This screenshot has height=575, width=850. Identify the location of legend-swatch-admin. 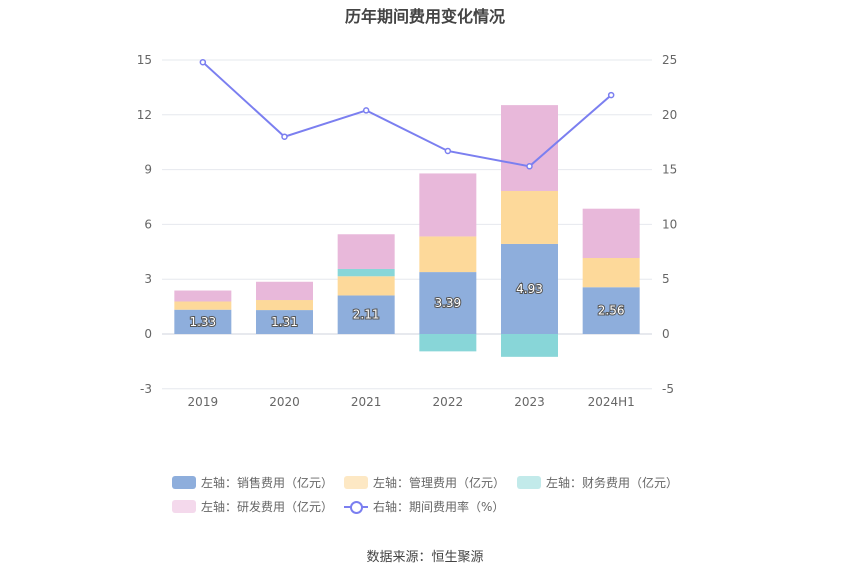
(356, 482).